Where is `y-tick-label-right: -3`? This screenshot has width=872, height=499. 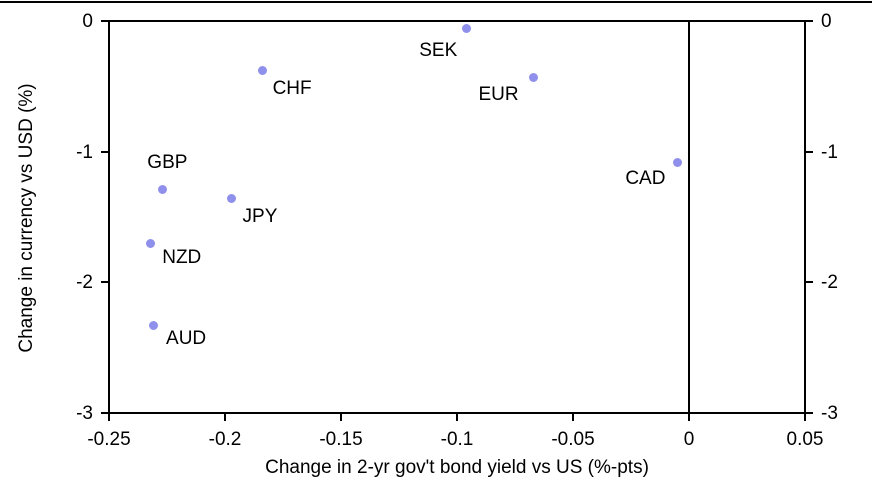
y-tick-label-right: -3 is located at coordinates (829, 413).